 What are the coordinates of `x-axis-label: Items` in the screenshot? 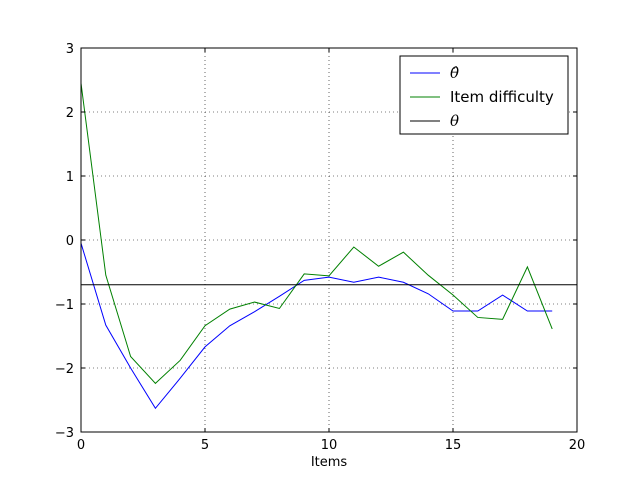 It's located at (329, 462).